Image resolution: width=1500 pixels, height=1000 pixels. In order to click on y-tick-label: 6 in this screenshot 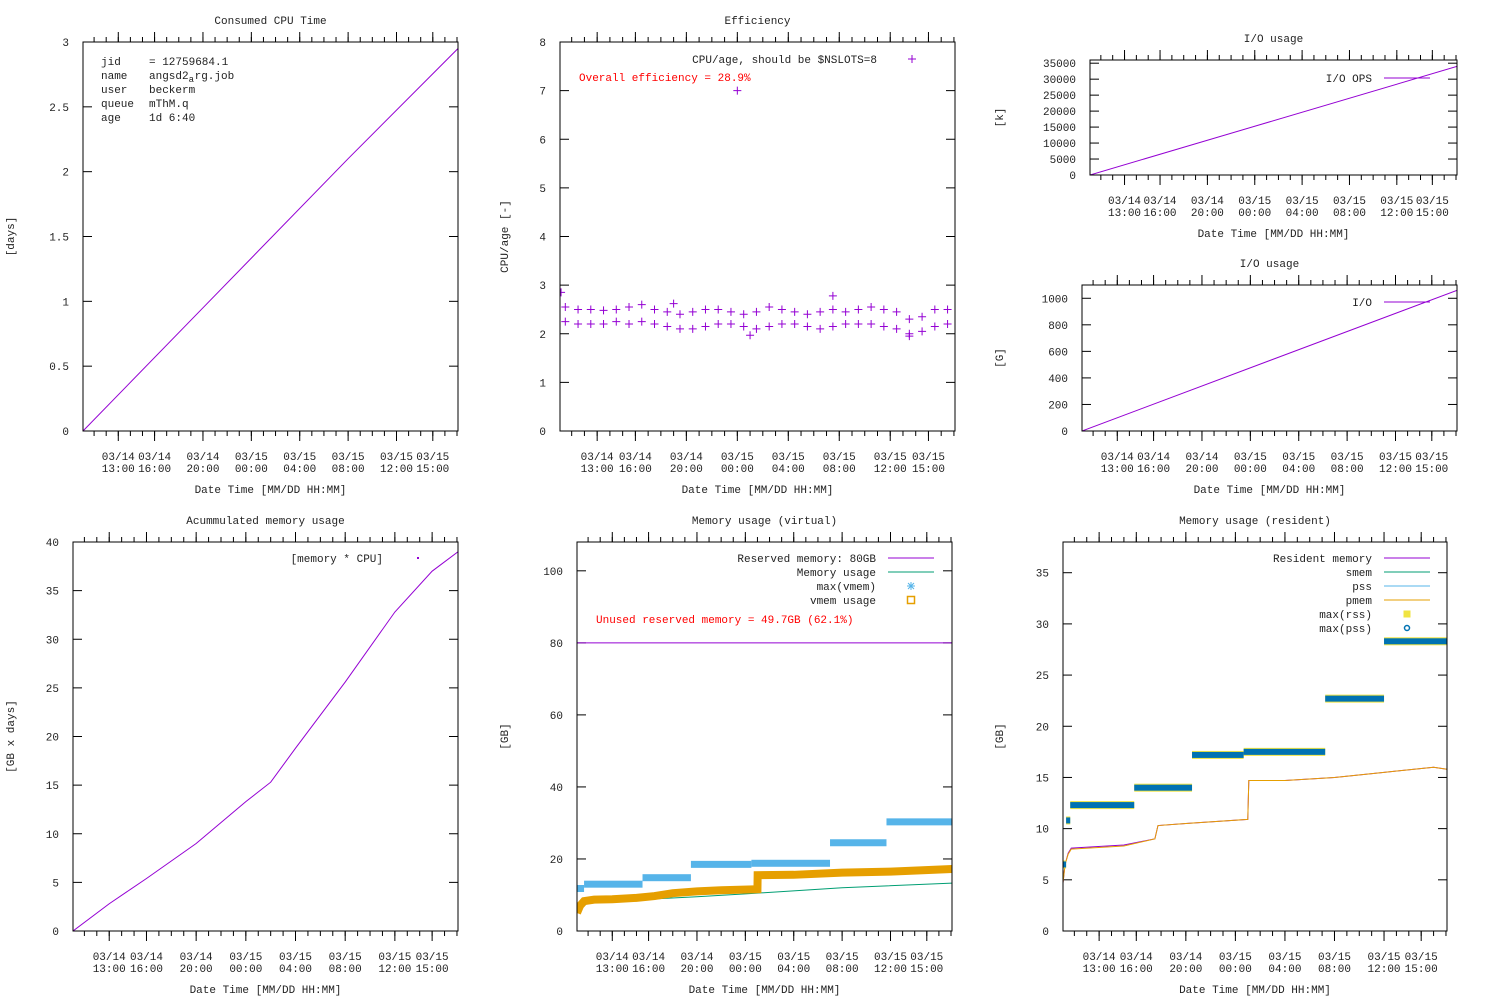, I will do `click(542, 141)`.